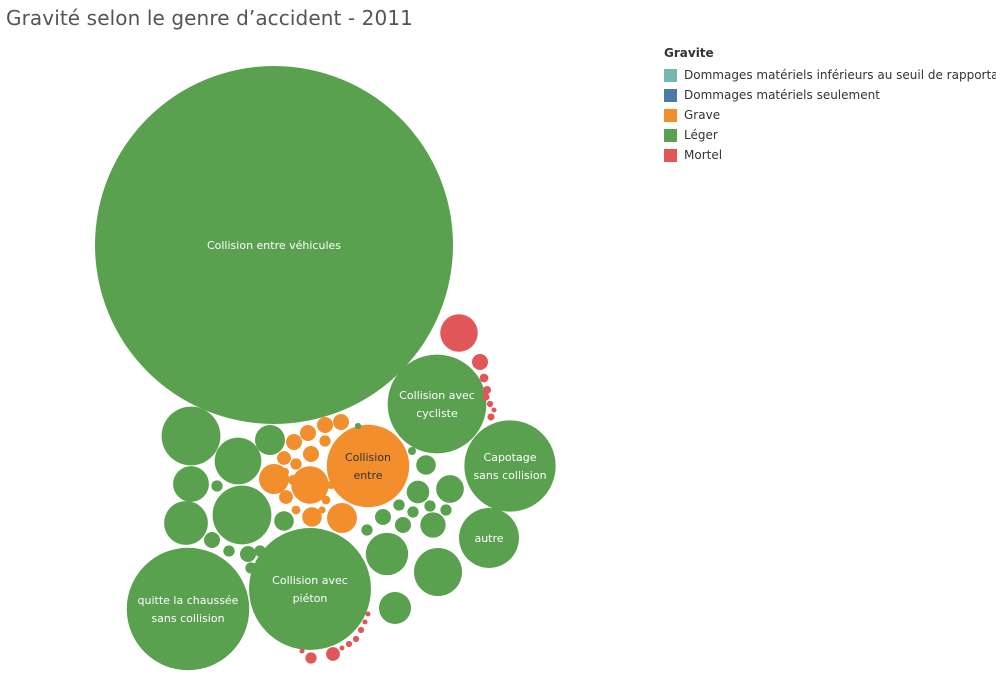 Image resolution: width=996 pixels, height=695 pixels. I want to click on bubble-label: autre, so click(488, 538).